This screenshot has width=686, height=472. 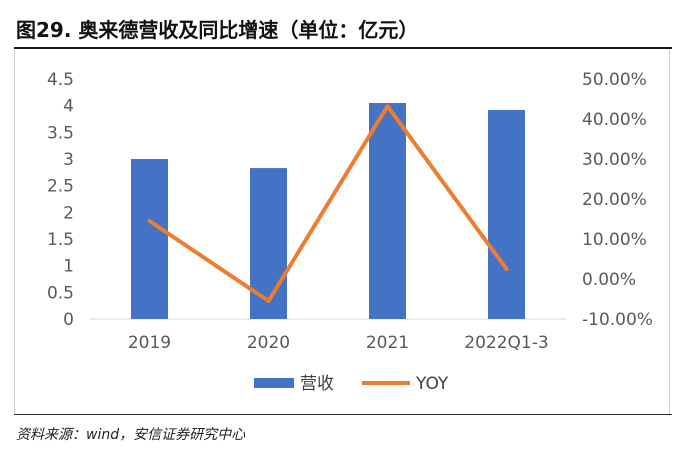 I want to click on y2-tick-label: 30.00%, so click(x=614, y=160).